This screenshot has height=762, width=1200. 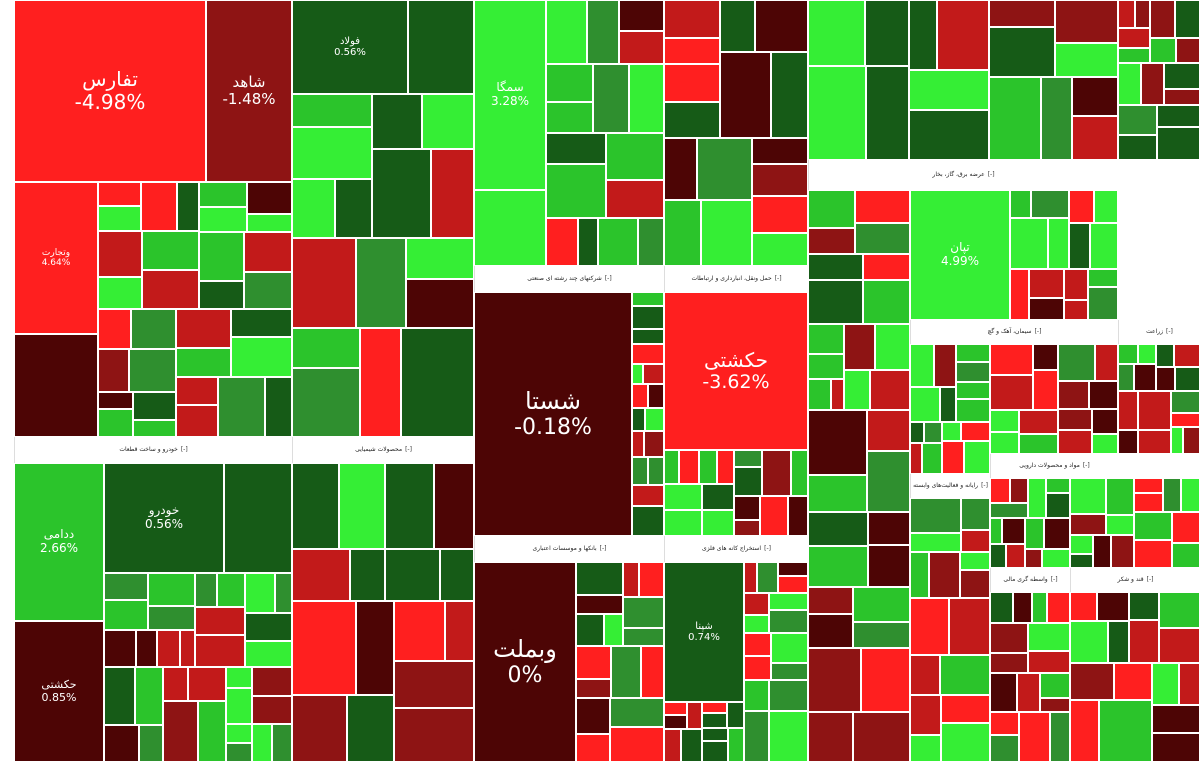 What do you see at coordinates (510, 95) in the screenshot?
I see `stock-tile: سمگا 3.28%` at bounding box center [510, 95].